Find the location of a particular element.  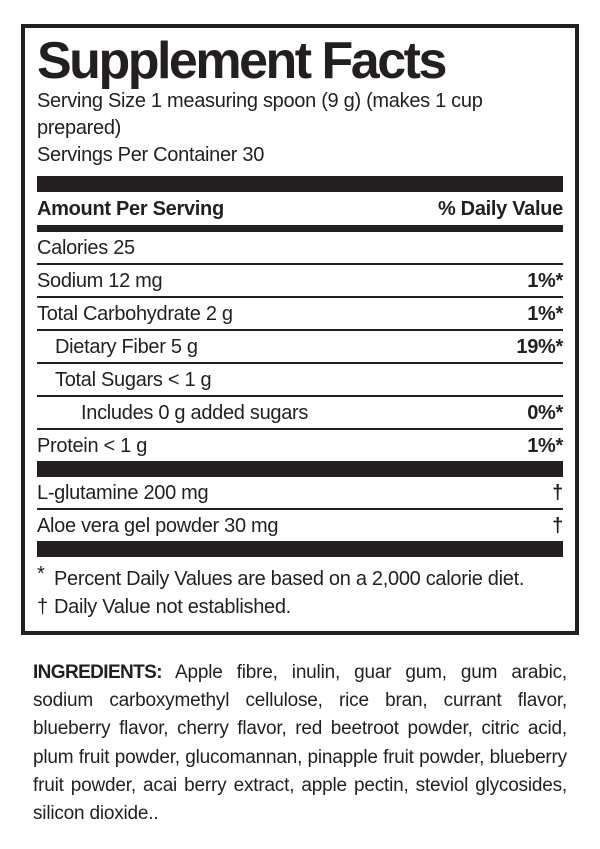

amount-per-serving-header: Amount Per Serving is located at coordinates (130, 209).